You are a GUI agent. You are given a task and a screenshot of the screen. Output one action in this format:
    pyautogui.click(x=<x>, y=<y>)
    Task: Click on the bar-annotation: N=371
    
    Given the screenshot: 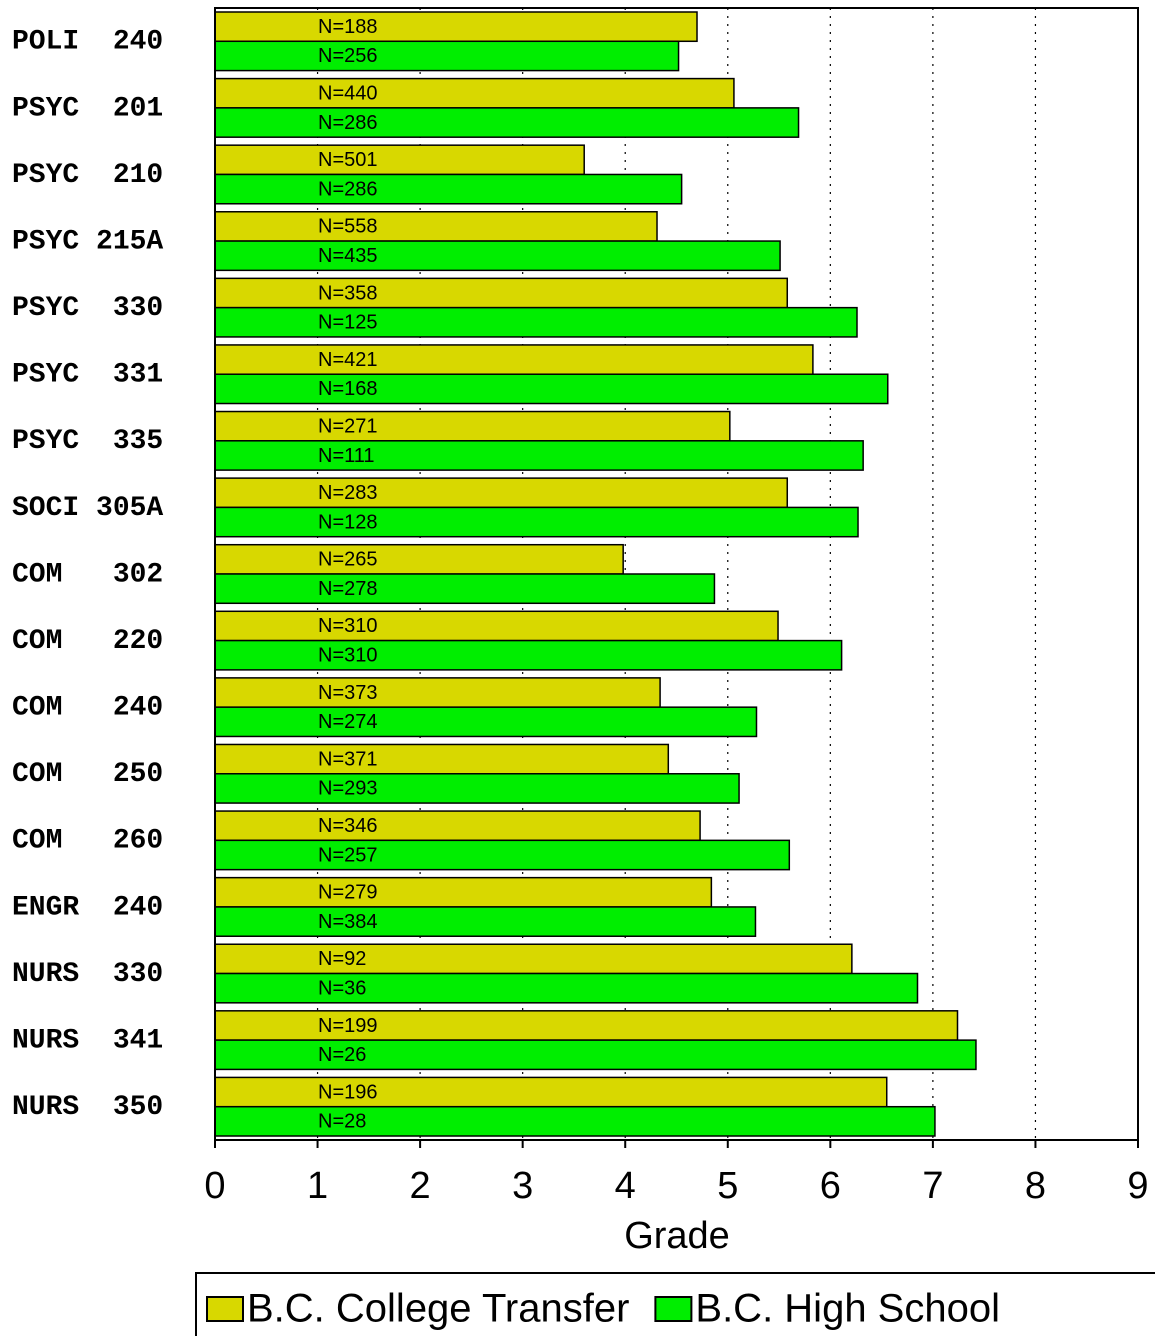 What is the action you would take?
    pyautogui.click(x=348, y=759)
    